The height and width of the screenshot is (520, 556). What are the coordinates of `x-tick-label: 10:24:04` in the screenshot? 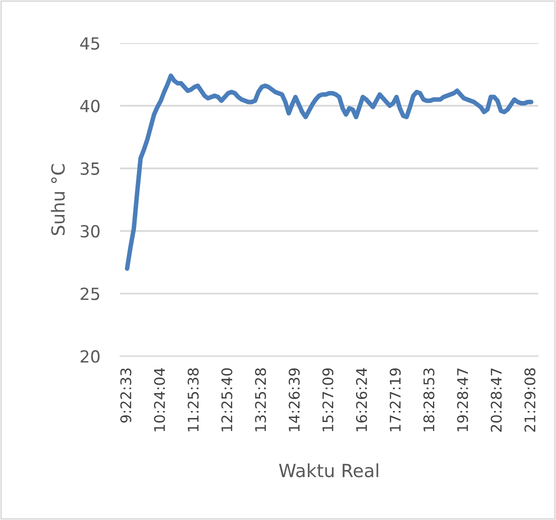 It's located at (160, 400).